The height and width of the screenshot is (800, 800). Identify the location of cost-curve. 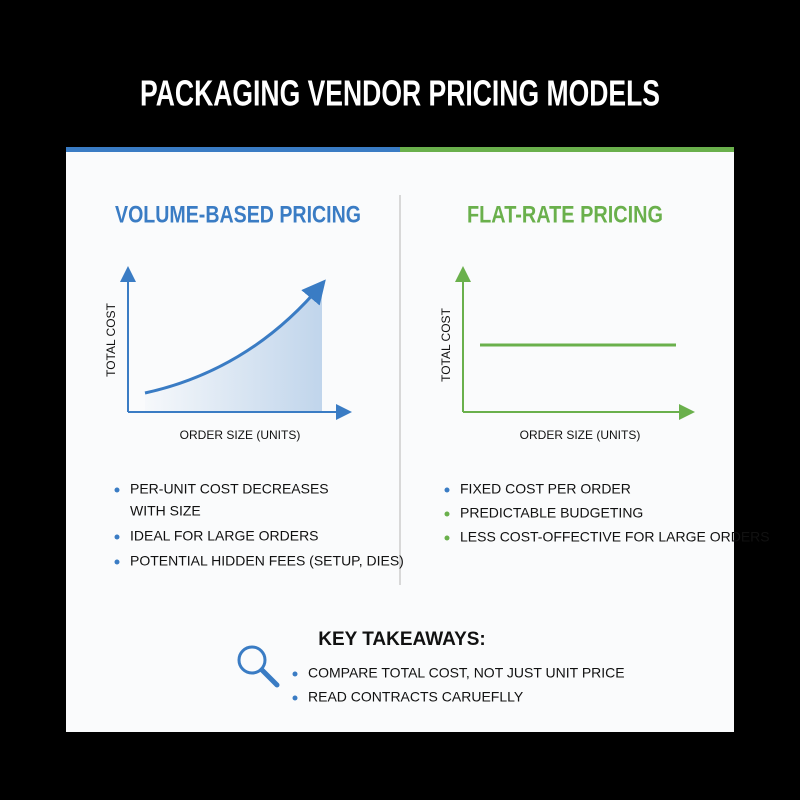
(235, 337).